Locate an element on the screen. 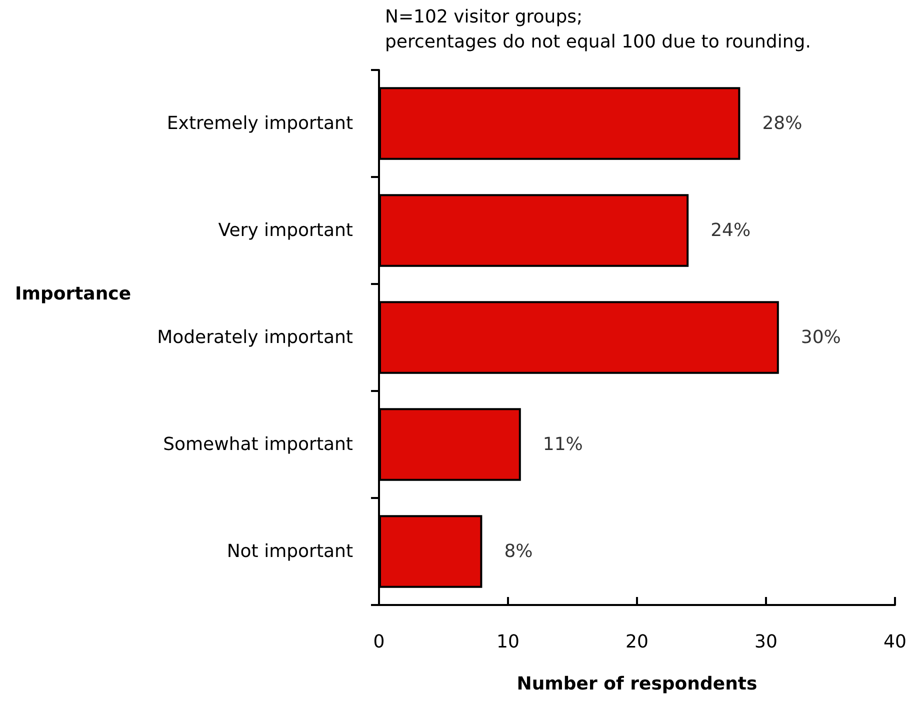 This screenshot has width=919, height=704. y-tick-label: Somewhat important is located at coordinates (258, 444).